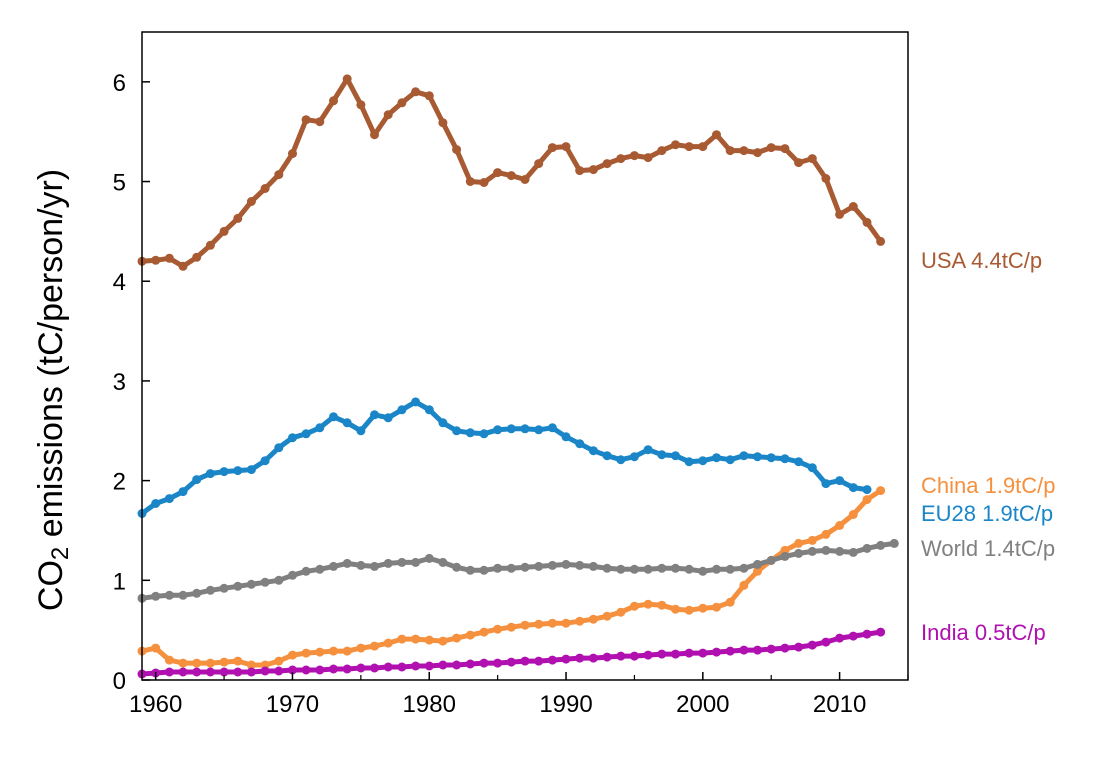  Describe the element at coordinates (519, 695) in the screenshot. I see `x-axis: 1960 1970 1980 1990 2000 2010` at that location.